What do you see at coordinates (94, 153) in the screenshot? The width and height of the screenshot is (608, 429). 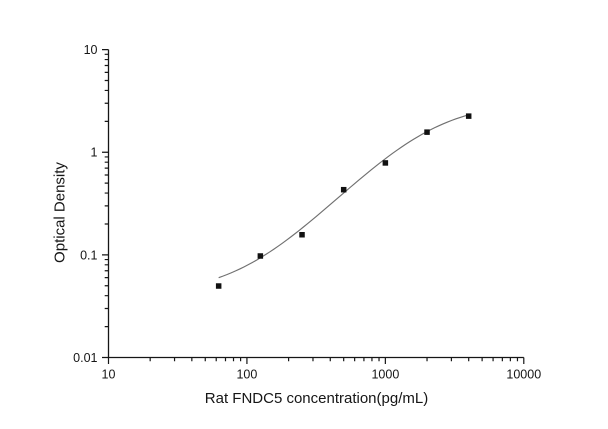 I see `svg-text: 1` at bounding box center [94, 153].